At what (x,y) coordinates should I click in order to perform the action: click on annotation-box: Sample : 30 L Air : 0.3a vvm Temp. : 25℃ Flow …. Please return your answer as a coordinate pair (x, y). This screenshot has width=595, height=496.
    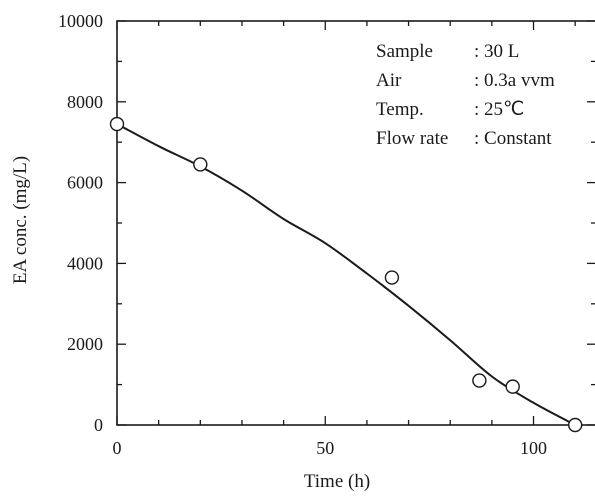
    Looking at the image, I should click on (465, 95).